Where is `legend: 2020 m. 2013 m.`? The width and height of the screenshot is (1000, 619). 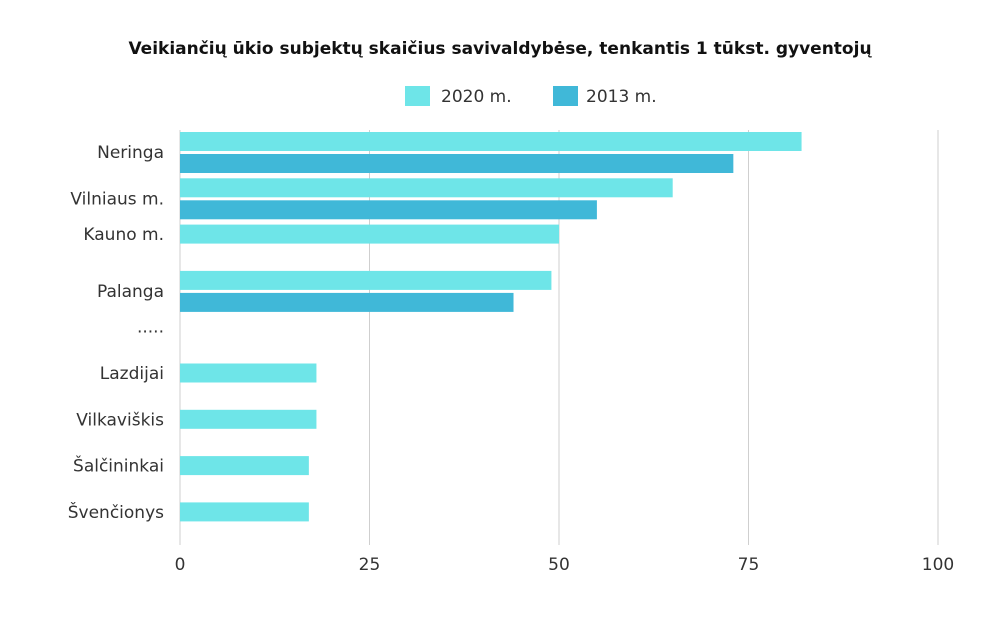
legend: 2020 m. 2013 m. is located at coordinates (531, 96).